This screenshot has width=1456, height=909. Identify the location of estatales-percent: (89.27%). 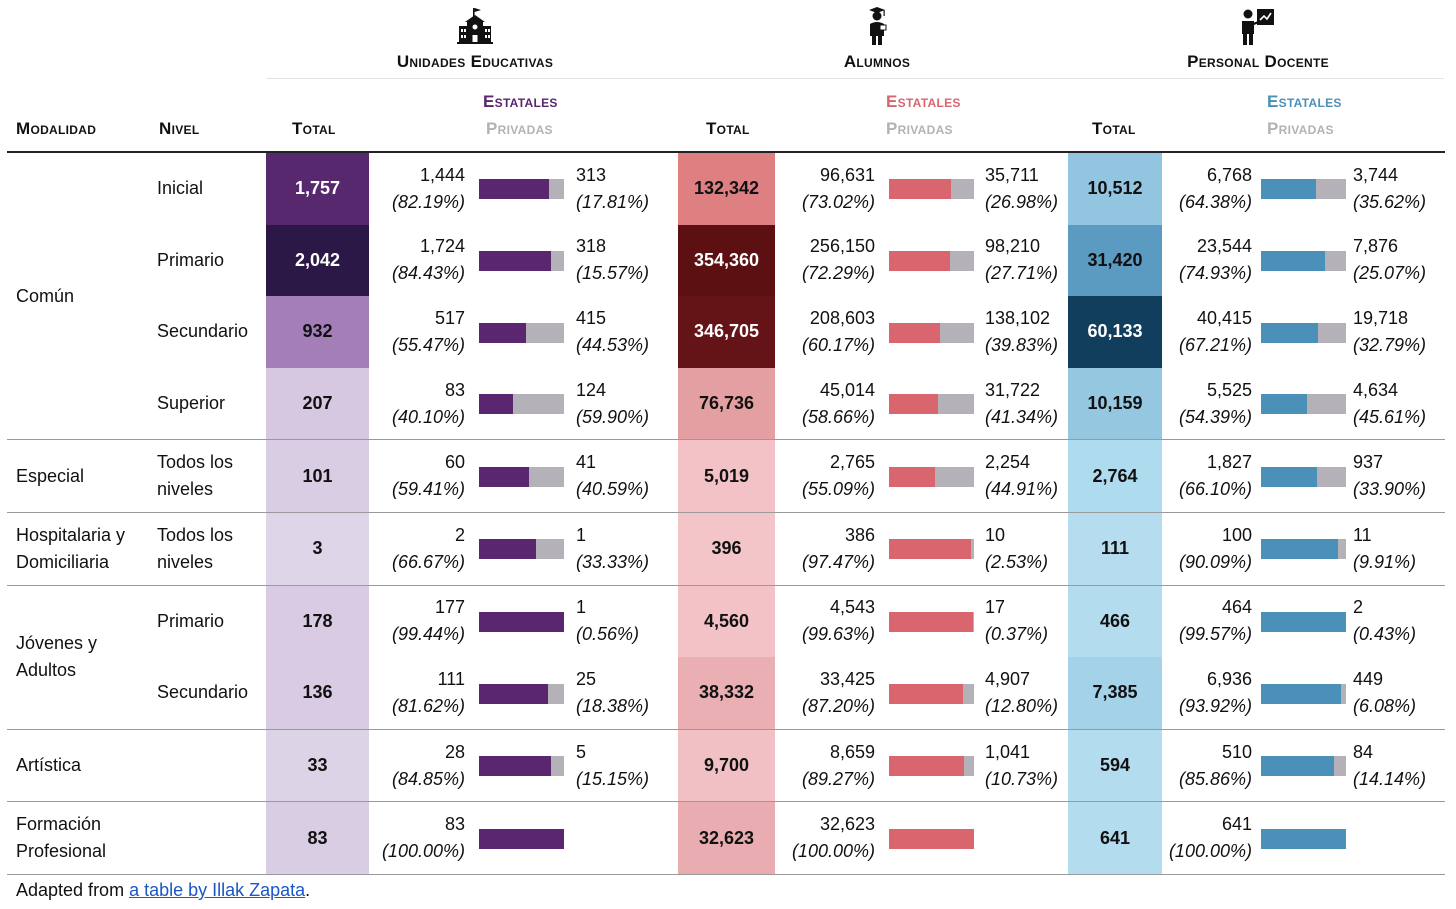
(838, 778).